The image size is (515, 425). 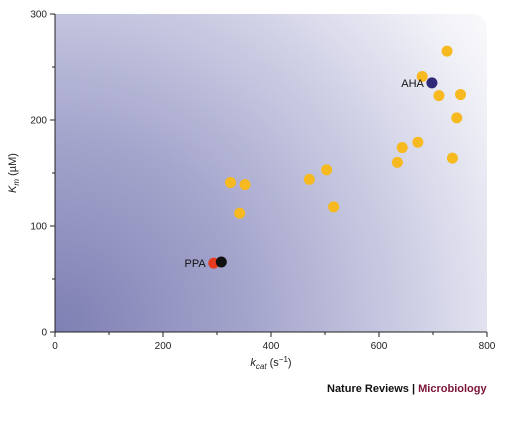 What do you see at coordinates (368, 389) in the screenshot?
I see `credit-publisher: Nature Reviews` at bounding box center [368, 389].